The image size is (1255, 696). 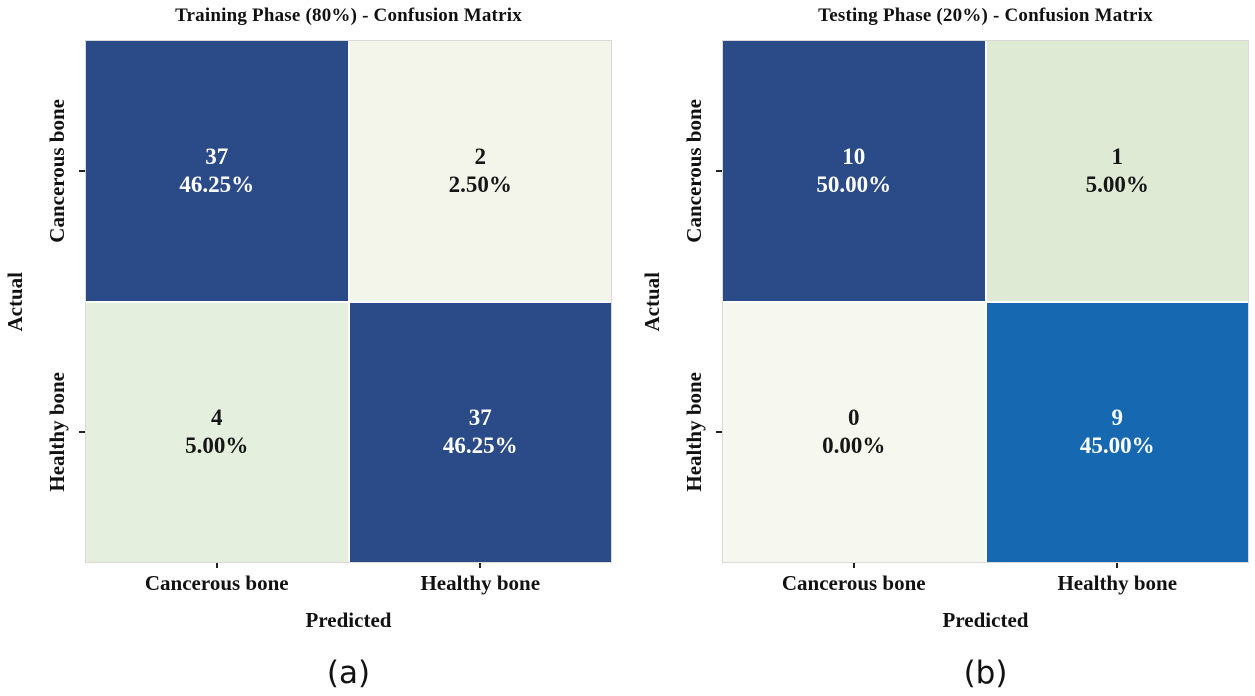 What do you see at coordinates (217, 432) in the screenshot?
I see `cell-actual-healthy-pred-cancerous: 4 5.00%` at bounding box center [217, 432].